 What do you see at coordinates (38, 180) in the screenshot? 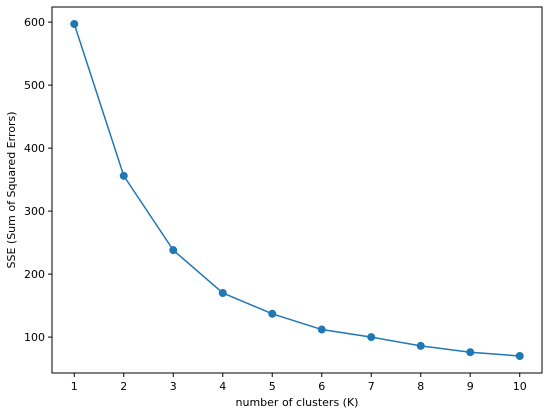
I see `y-axis-ticks: 100 200 300 400 500 600` at bounding box center [38, 180].